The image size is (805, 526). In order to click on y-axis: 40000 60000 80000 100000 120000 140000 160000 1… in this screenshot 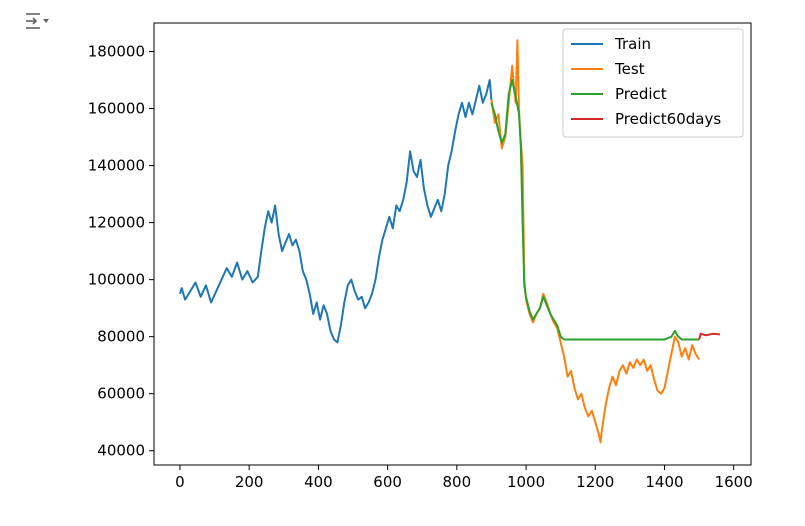, I will do `click(121, 251)`.